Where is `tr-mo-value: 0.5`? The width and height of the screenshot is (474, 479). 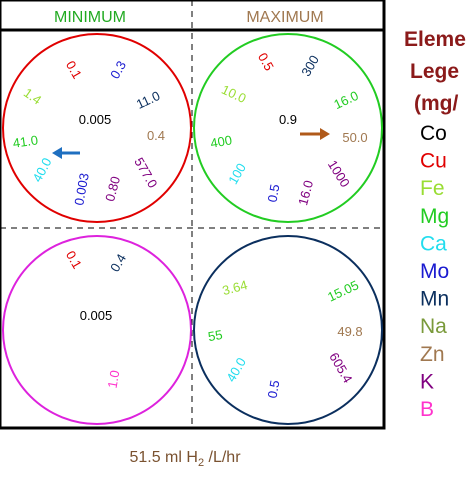
tr-mo-value: 0.5 is located at coordinates (274, 193).